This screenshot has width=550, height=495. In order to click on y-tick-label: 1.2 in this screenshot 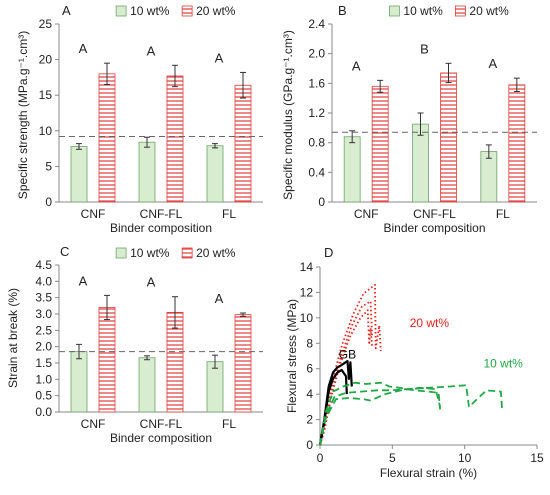, I will do `click(316, 113)`.